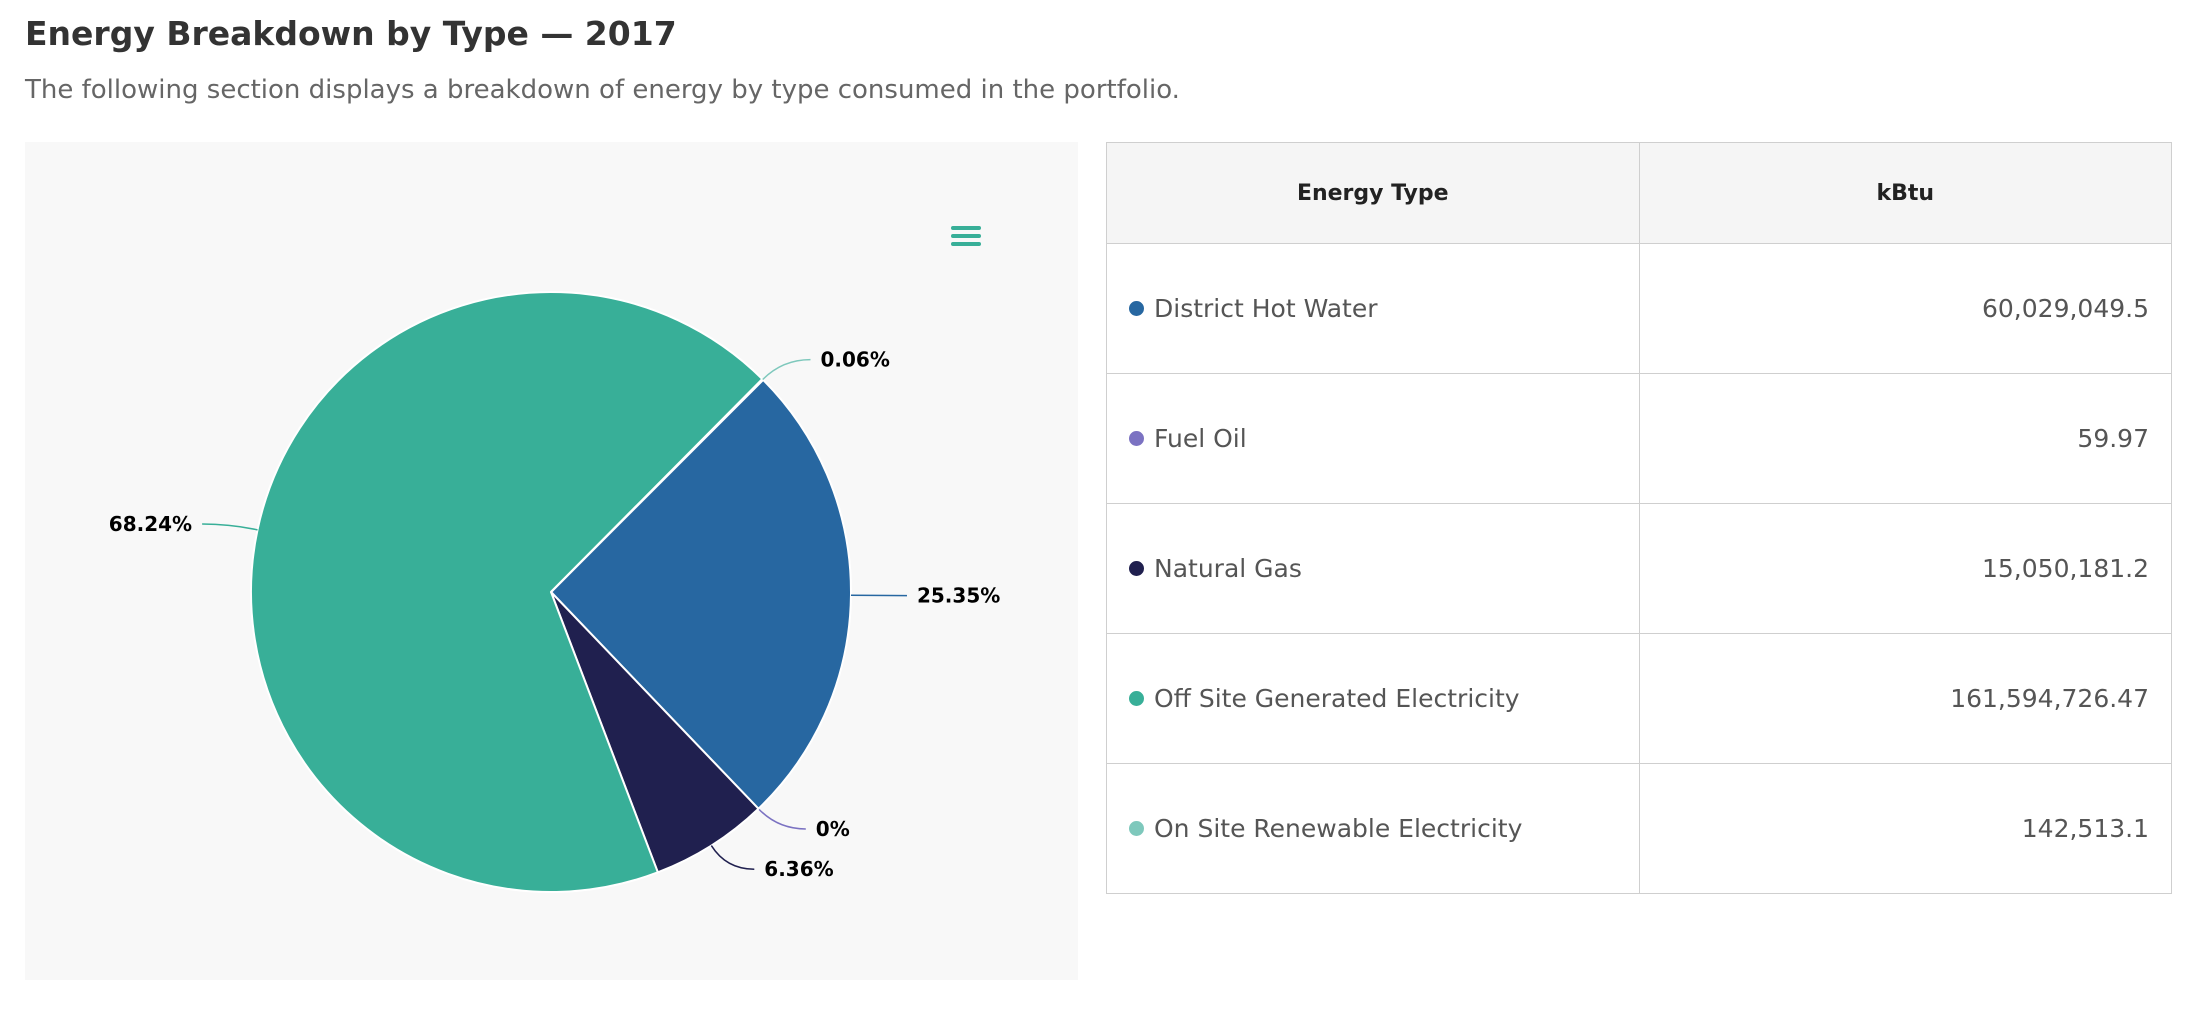  I want to click on pie-data-label: 25.35%, so click(958, 596).